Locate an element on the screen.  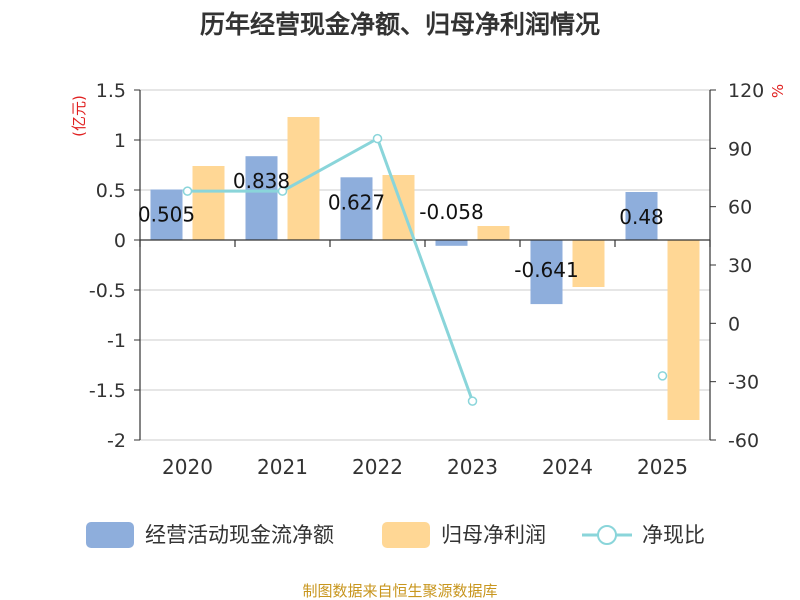
right-tick-label: 120 is located at coordinates (746, 91).